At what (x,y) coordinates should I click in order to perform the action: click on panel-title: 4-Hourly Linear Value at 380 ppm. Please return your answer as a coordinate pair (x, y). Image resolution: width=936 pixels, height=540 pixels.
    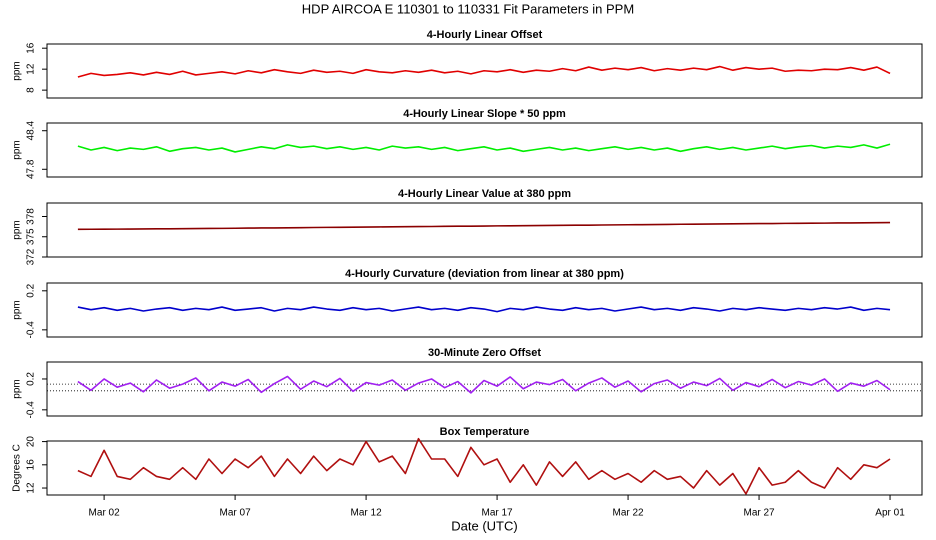
    Looking at the image, I should click on (484, 194).